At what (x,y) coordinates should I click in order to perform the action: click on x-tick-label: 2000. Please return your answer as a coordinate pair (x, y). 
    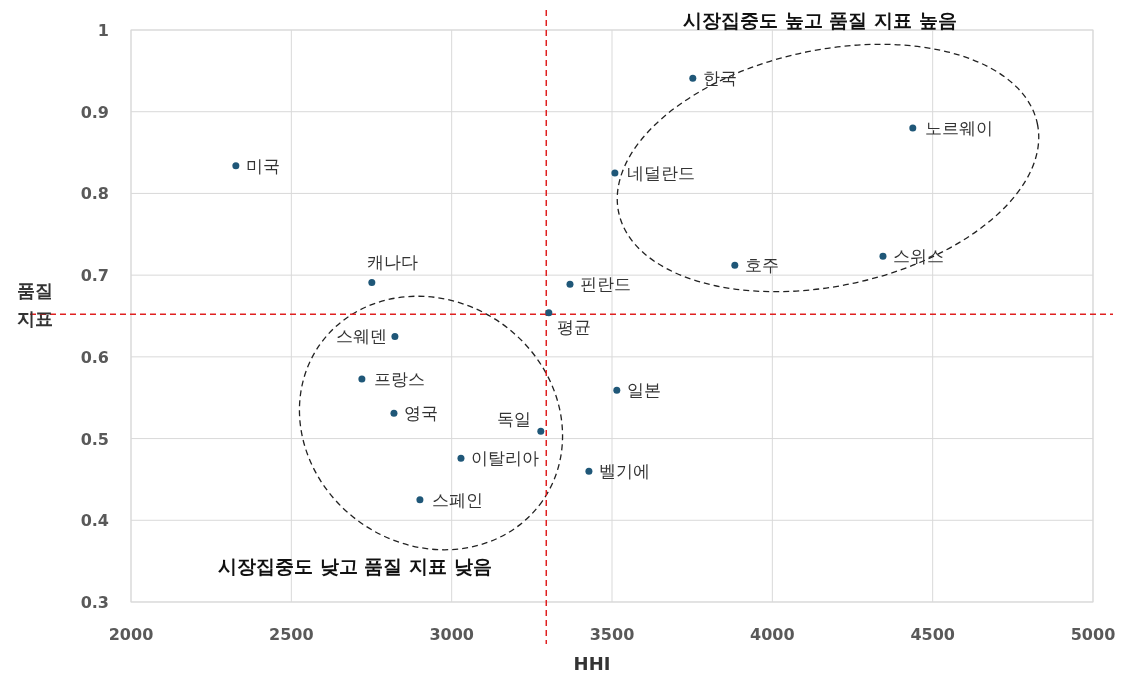
    Looking at the image, I should click on (131, 634).